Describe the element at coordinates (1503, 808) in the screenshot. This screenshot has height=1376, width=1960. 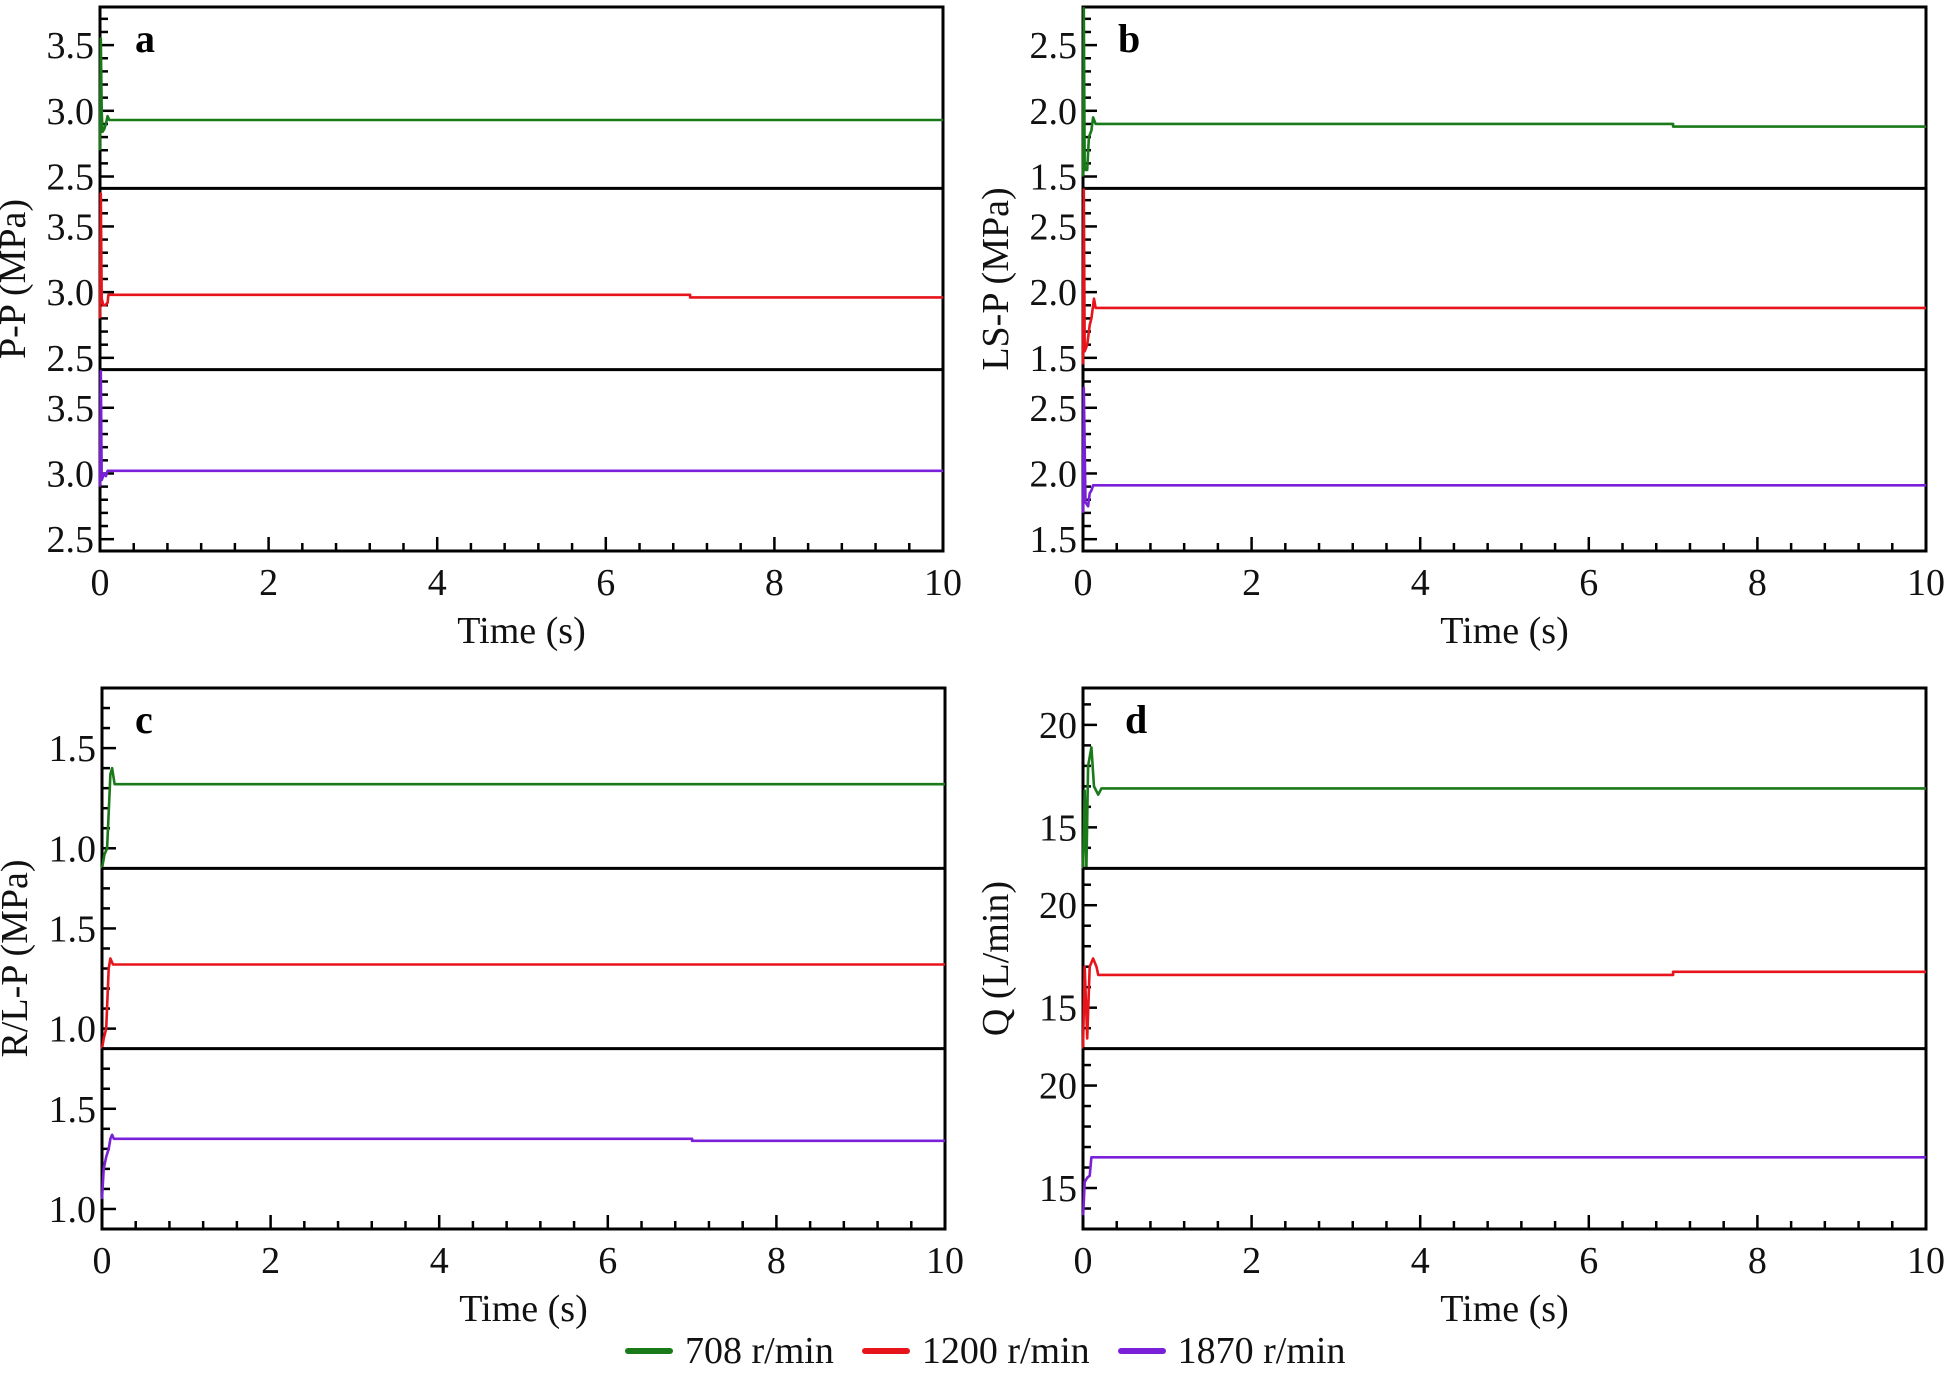
I see `series-line-708-panel-d` at that location.